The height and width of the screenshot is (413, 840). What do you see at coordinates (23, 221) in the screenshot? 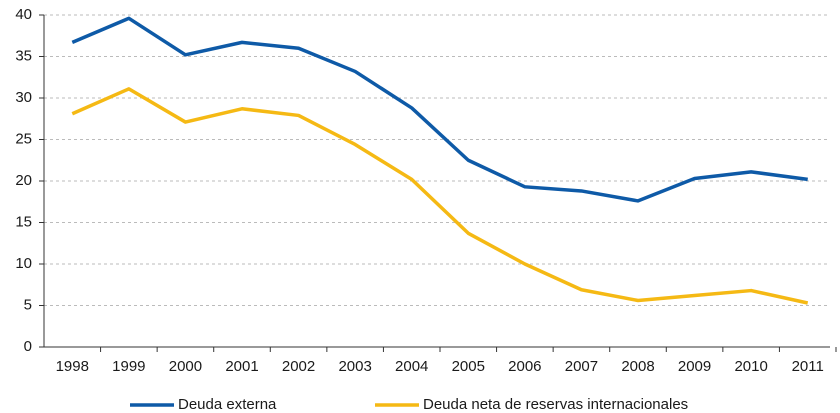
I see `y-tick-label: 15` at bounding box center [23, 221].